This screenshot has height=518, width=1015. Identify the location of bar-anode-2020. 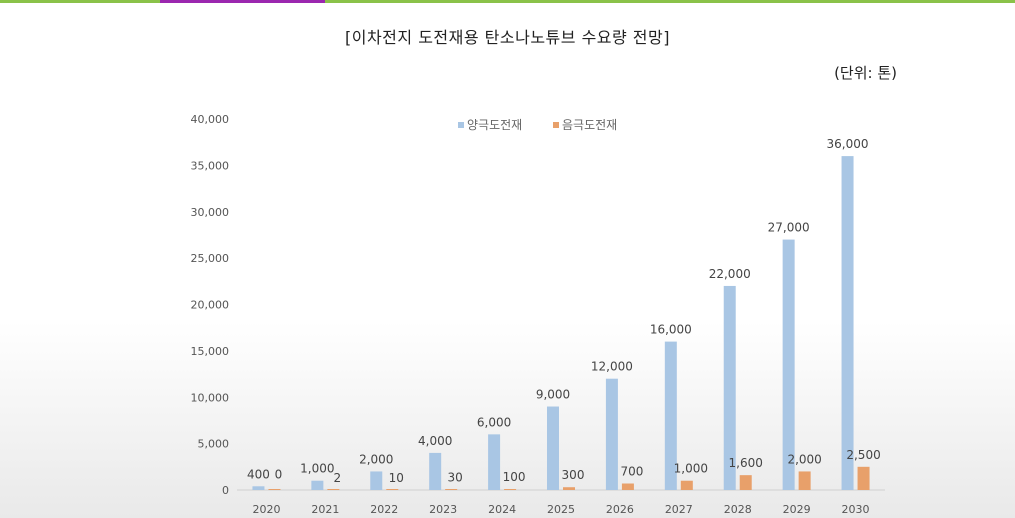
(258, 488).